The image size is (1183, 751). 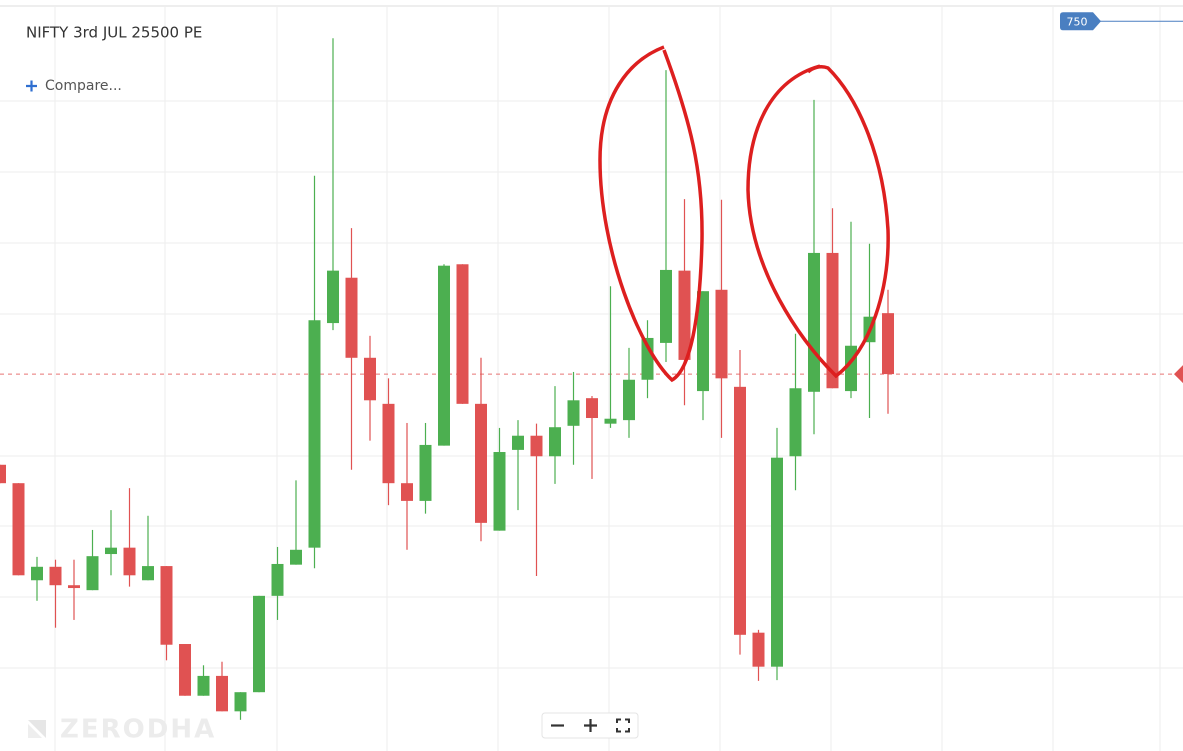 I want to click on y-tick-label: 750, so click(x=1077, y=21).